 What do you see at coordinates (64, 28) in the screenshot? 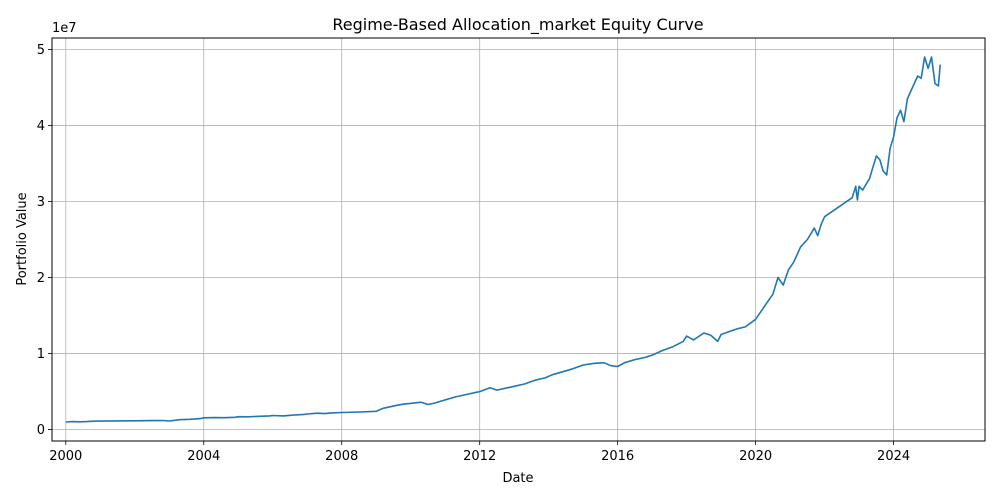
I see `y-offset-label: 1e7` at bounding box center [64, 28].